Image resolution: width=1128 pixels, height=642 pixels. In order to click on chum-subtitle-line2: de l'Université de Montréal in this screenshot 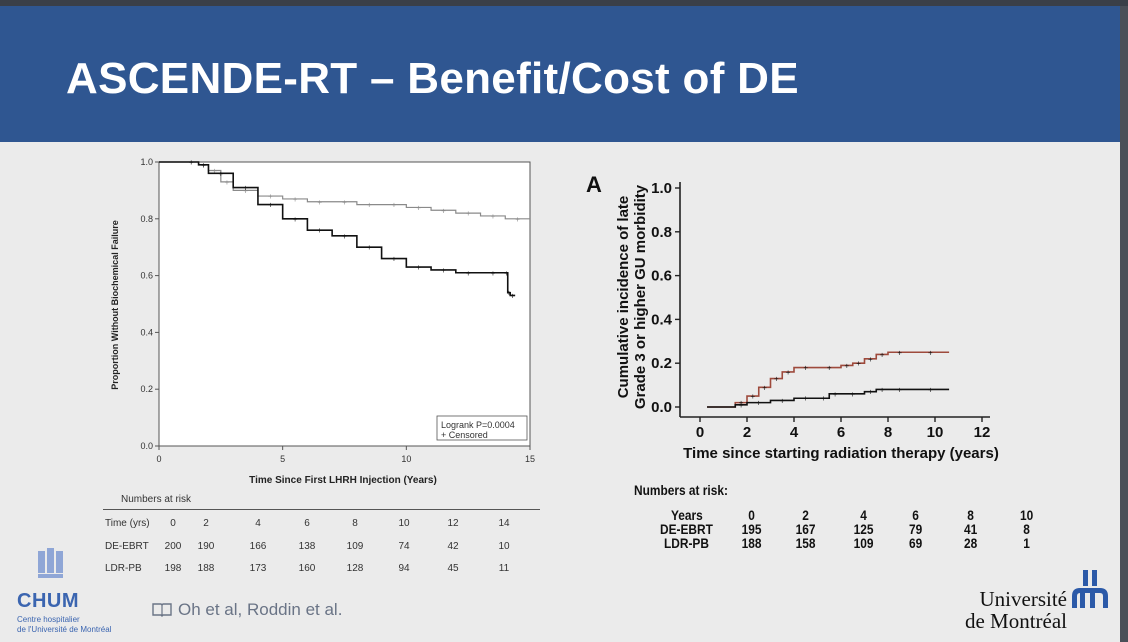, I will do `click(64, 629)`.